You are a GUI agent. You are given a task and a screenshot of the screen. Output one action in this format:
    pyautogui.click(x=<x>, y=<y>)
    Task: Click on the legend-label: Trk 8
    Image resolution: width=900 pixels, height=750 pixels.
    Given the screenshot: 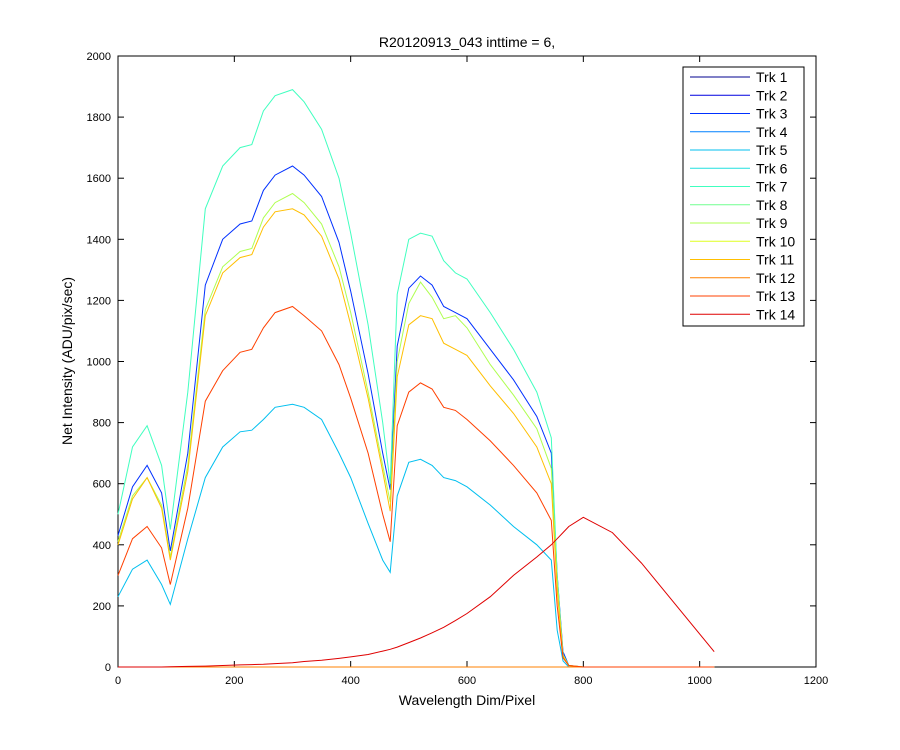 What is the action you would take?
    pyautogui.click(x=772, y=205)
    